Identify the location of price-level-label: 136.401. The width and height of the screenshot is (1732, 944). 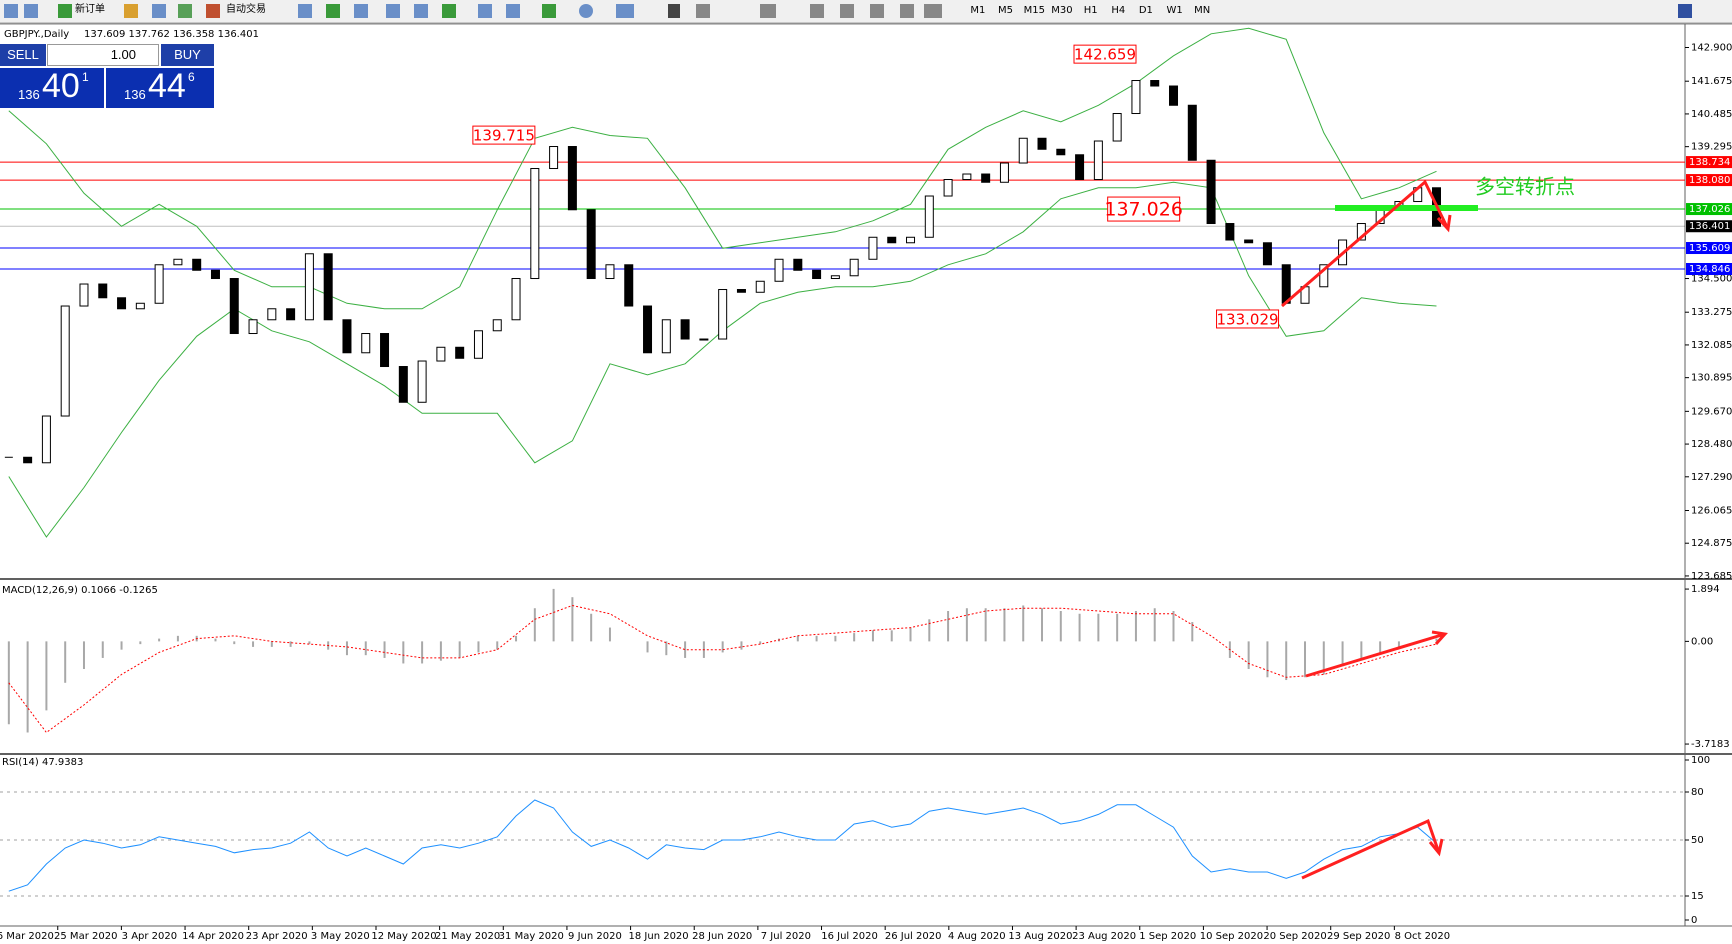
(1709, 226).